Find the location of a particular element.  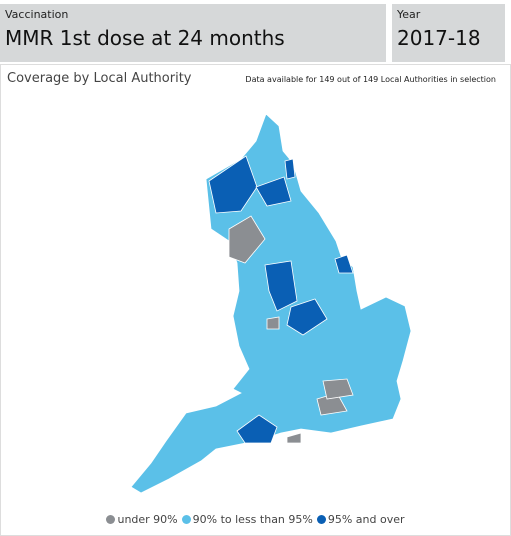

legend-label: 90% to less than 95% is located at coordinates (252, 519).